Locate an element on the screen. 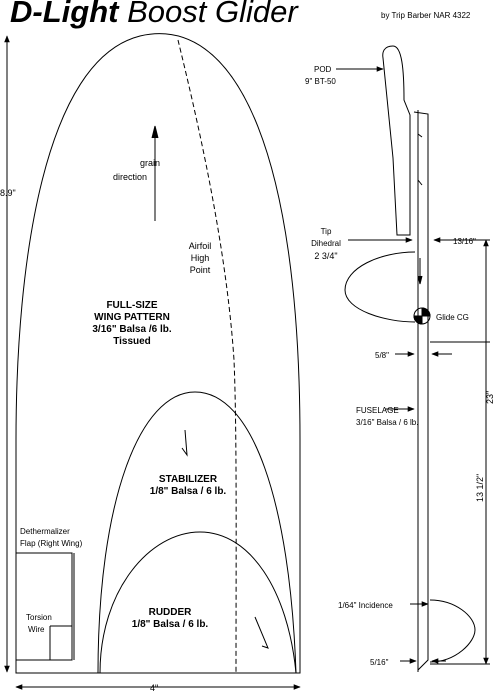 Image resolution: width=499 pixels, height=694 pixels. wing-title: FULL-SIZE is located at coordinates (131, 305).